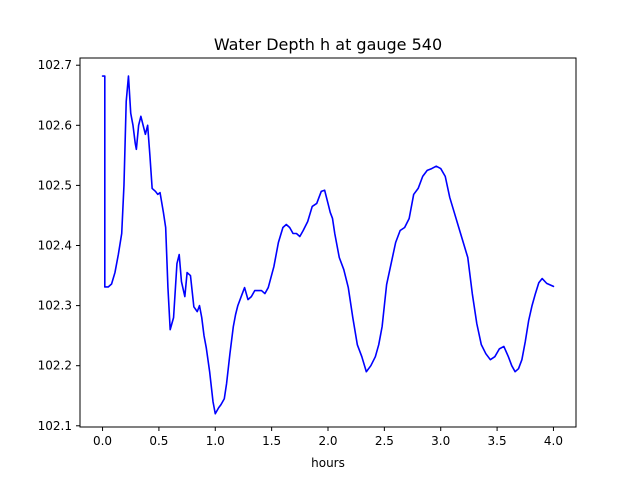 The height and width of the screenshot is (480, 640). Describe the element at coordinates (55, 366) in the screenshot. I see `y-tick-label: 102.2` at that location.